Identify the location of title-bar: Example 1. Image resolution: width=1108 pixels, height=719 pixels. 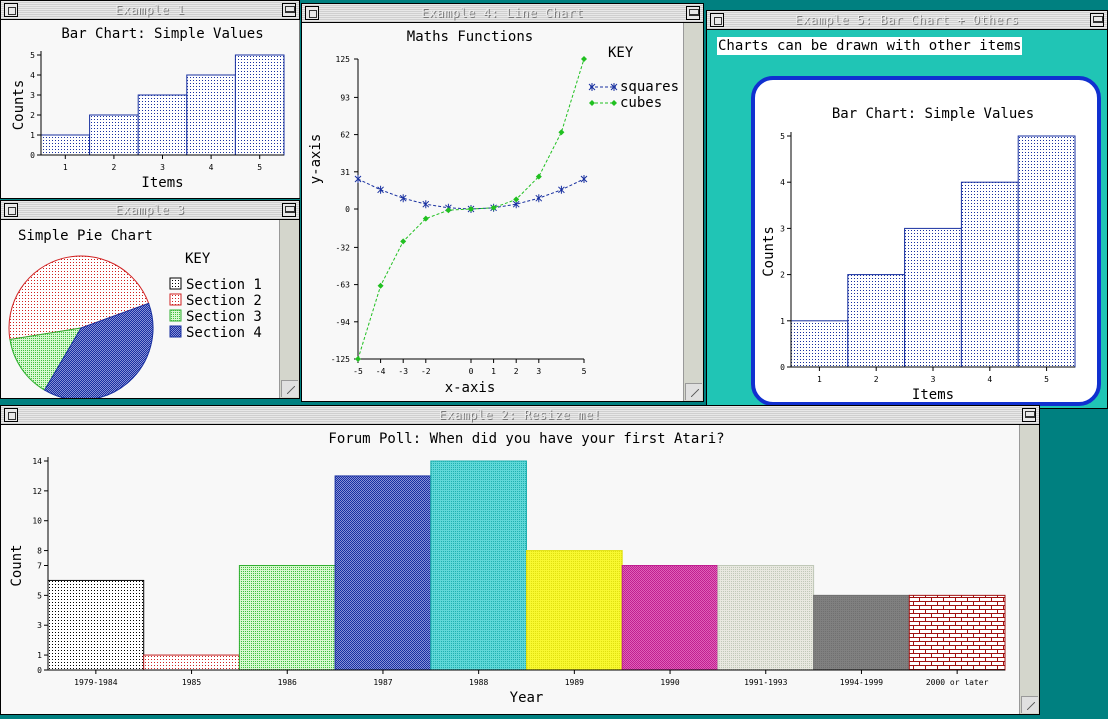
(150, 10).